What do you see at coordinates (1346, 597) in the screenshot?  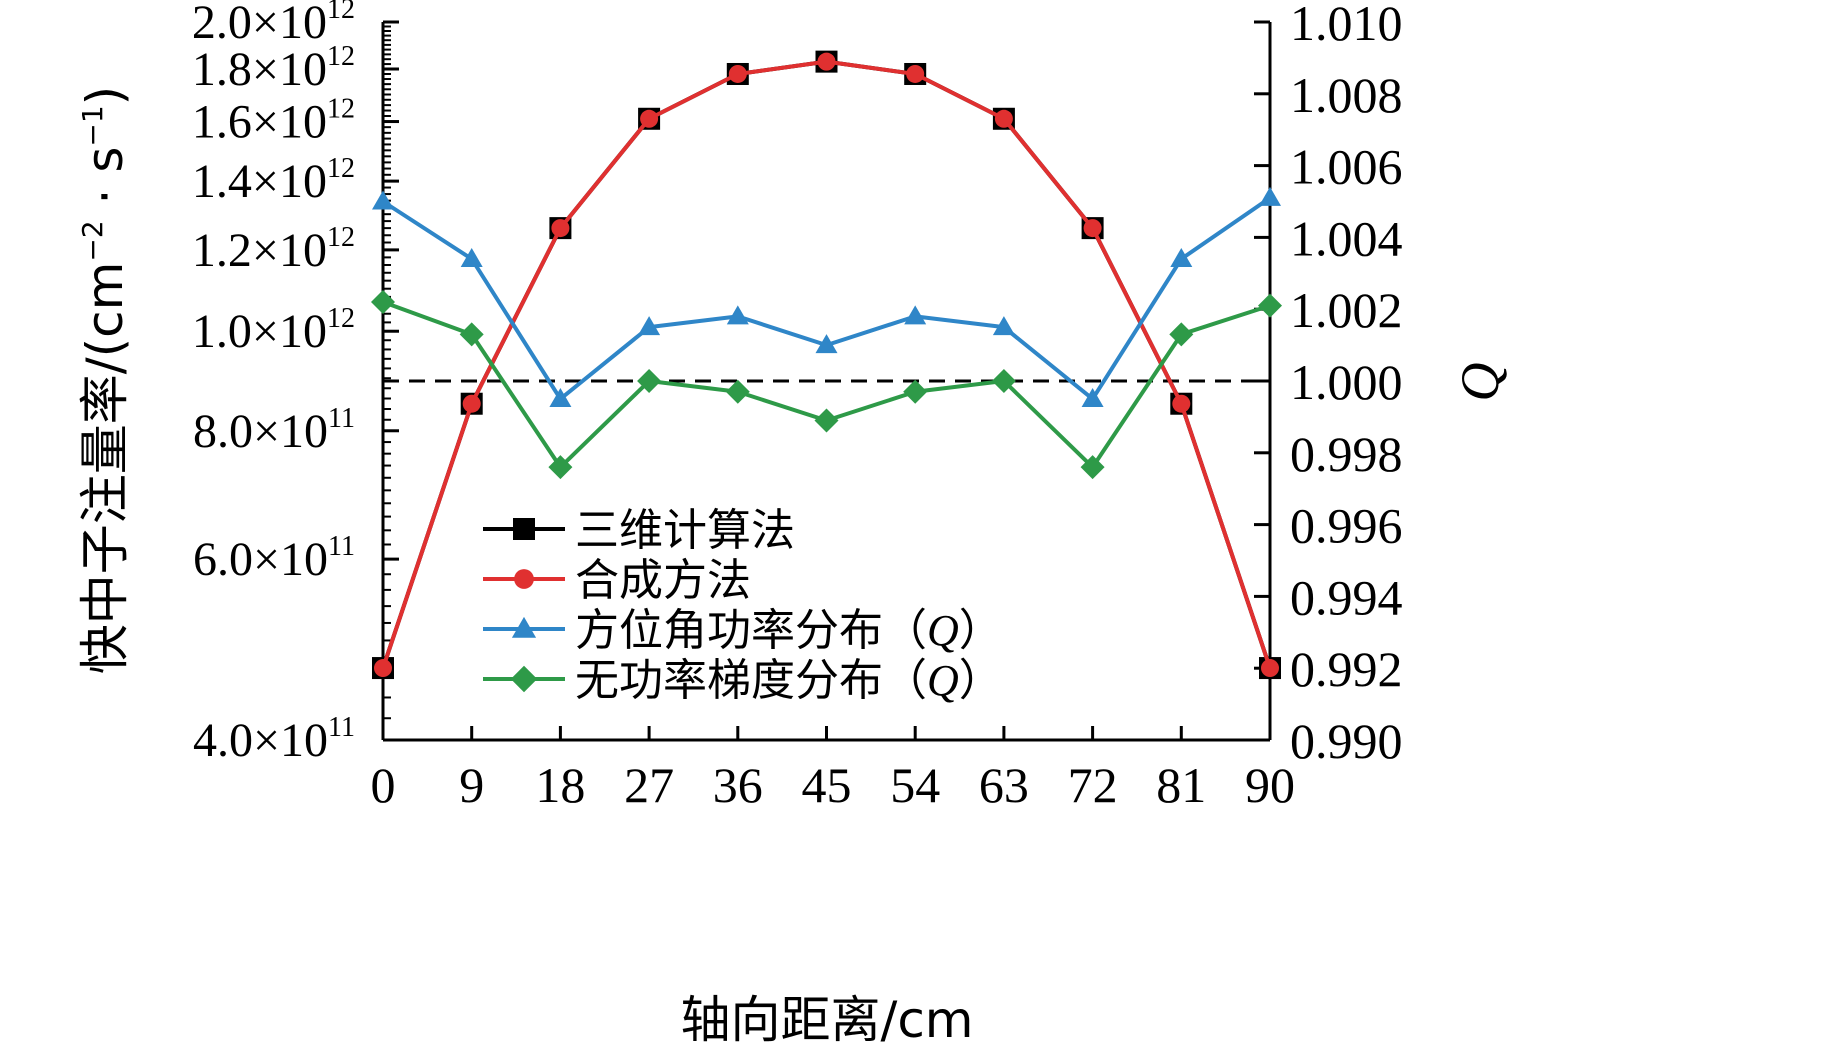 I see `y-right-tick-label: 0.994` at bounding box center [1346, 597].